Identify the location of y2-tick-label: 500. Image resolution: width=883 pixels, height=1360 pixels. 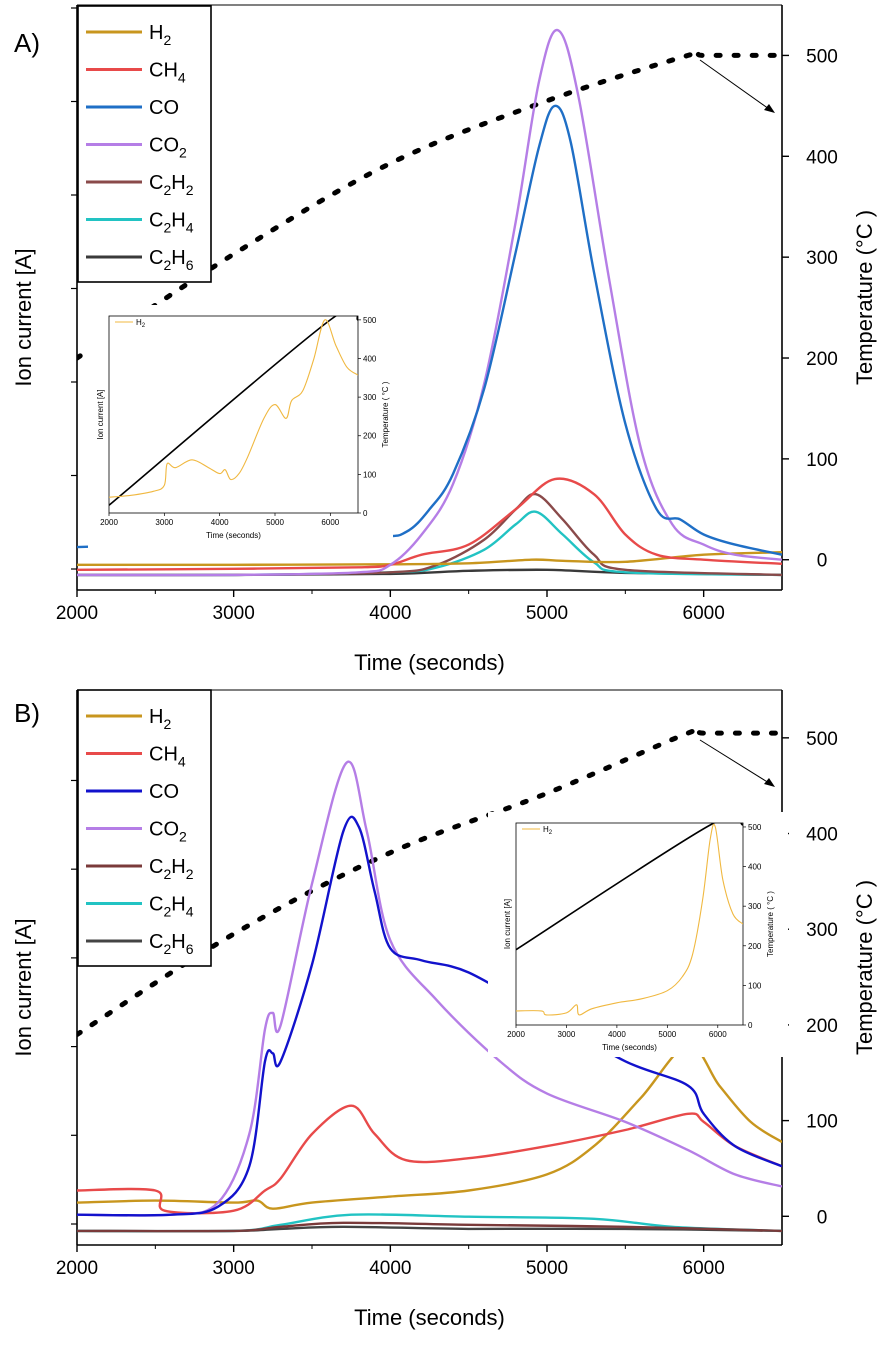
(822, 56).